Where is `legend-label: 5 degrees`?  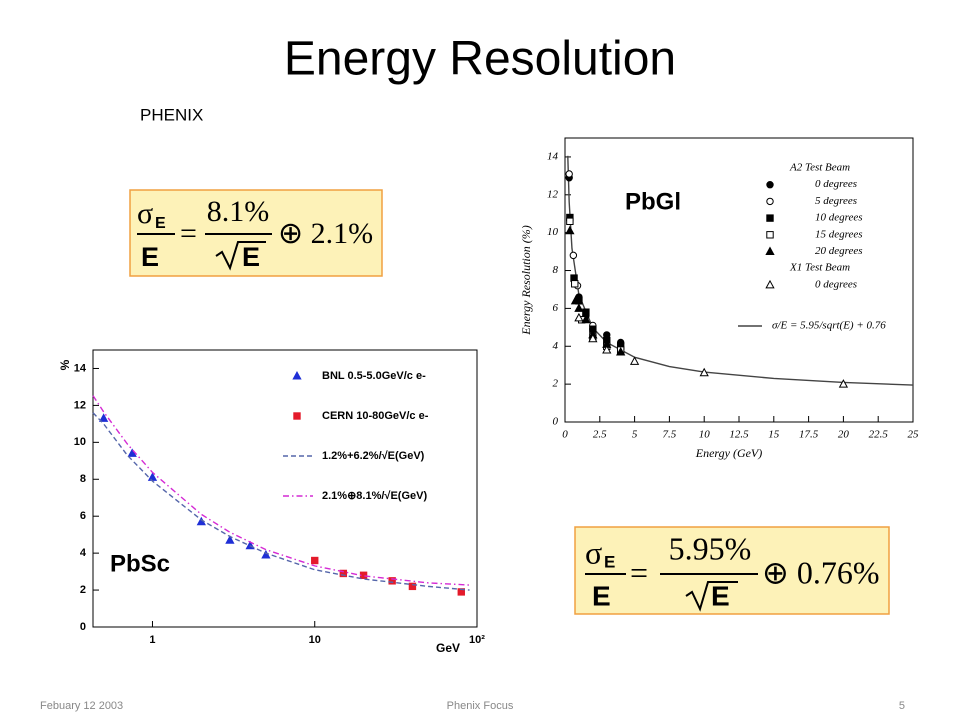
legend-label: 5 degrees is located at coordinates (836, 201).